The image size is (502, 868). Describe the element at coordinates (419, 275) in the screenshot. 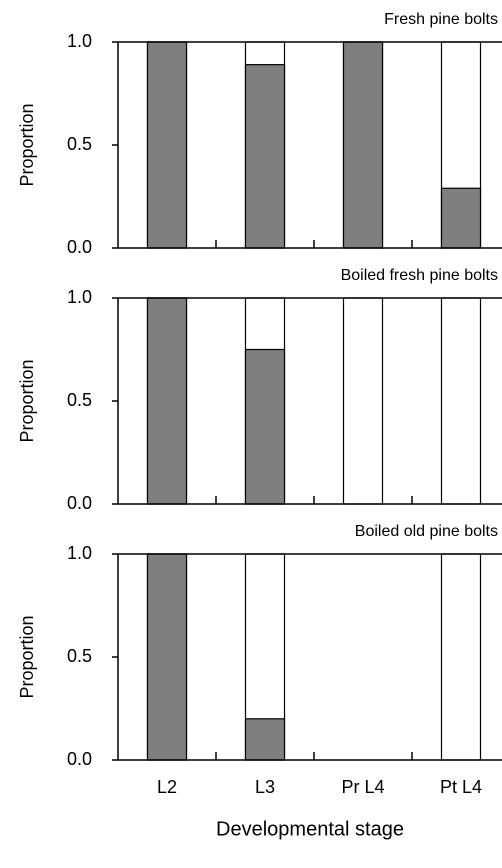

I see `panel-title: Boiled fresh pine bolts` at that location.